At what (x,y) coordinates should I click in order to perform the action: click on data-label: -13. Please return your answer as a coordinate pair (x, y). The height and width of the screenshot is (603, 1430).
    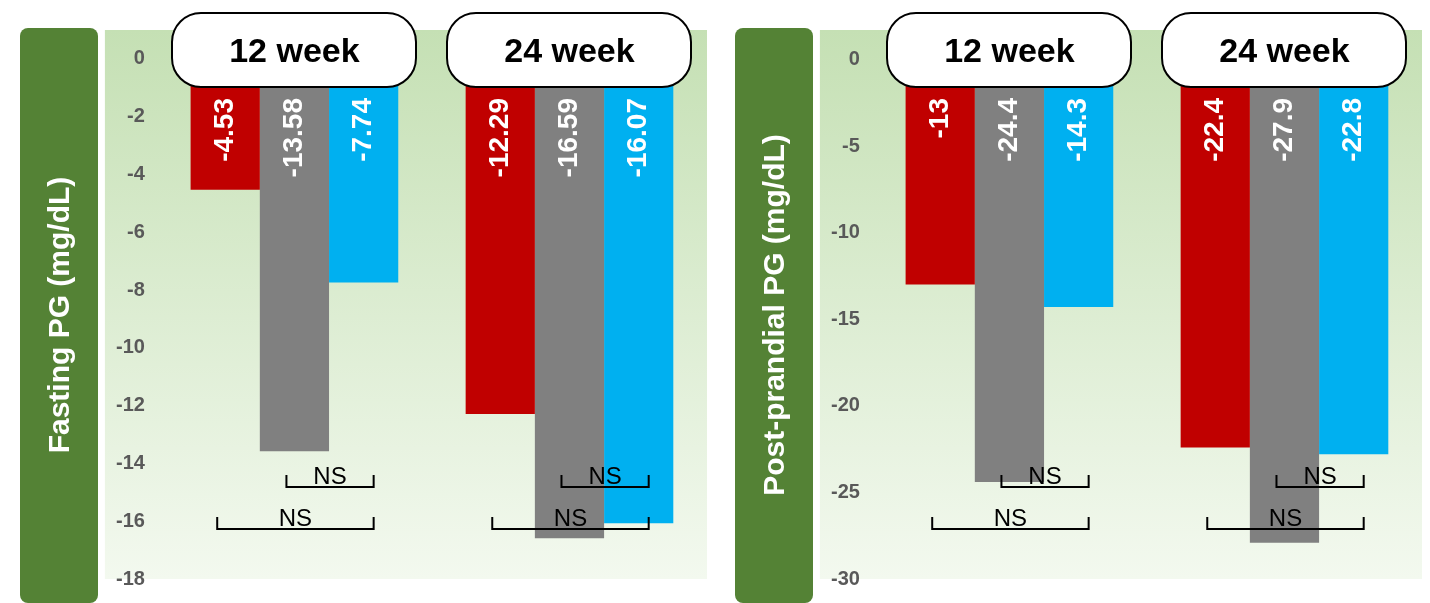
    Looking at the image, I should click on (938, 118).